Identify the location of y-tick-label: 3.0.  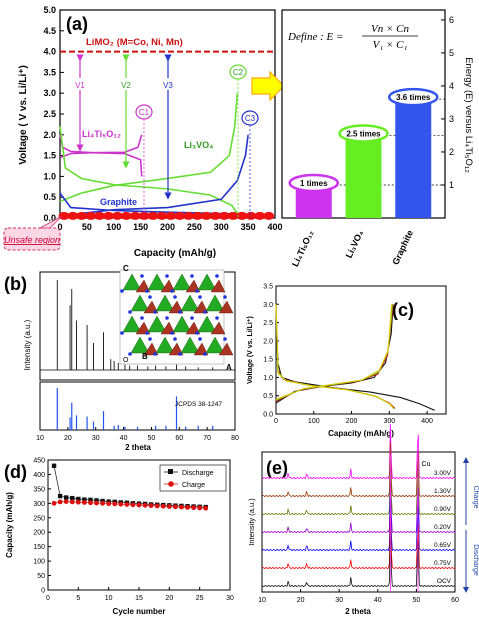
(49, 93).